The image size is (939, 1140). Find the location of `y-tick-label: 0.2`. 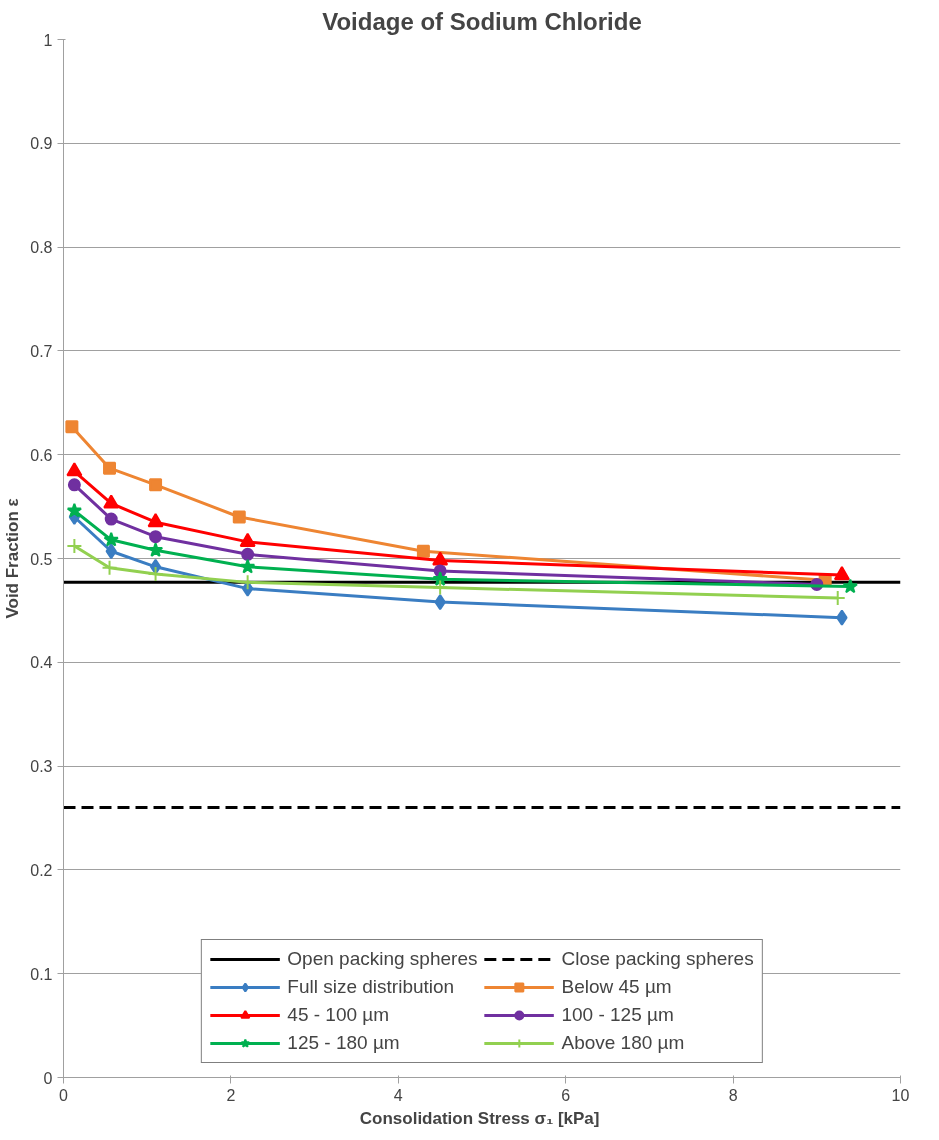

y-tick-label: 0.2 is located at coordinates (41, 870).